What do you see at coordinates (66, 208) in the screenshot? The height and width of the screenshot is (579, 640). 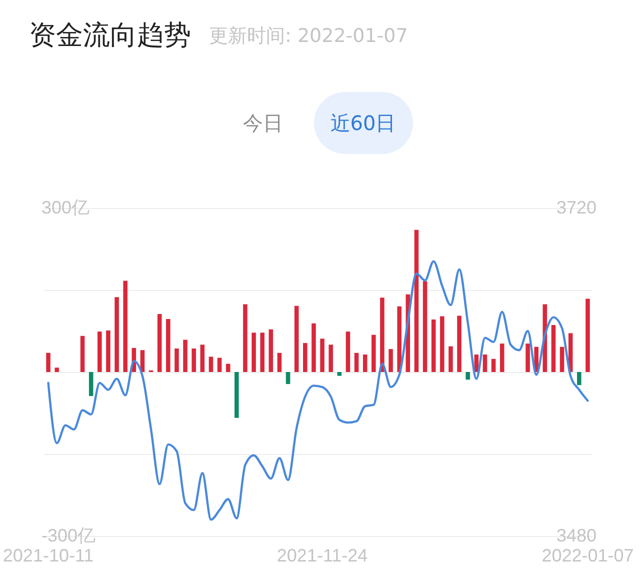 I see `y-tick-label: 300亿` at bounding box center [66, 208].